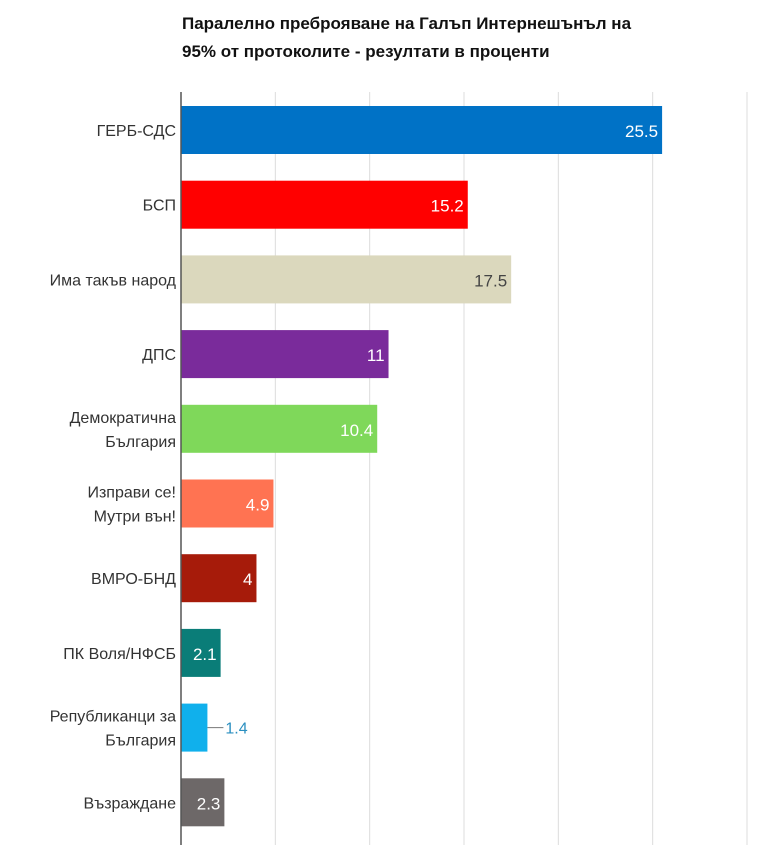 The width and height of the screenshot is (768, 852). I want to click on value-label: 4, so click(247, 579).